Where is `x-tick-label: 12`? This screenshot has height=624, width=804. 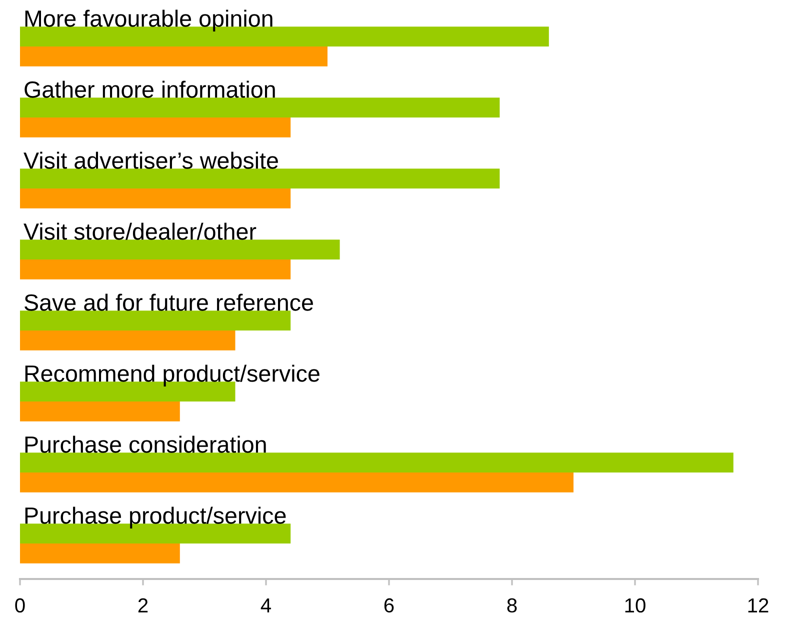
x-tick-label: 12 is located at coordinates (758, 605).